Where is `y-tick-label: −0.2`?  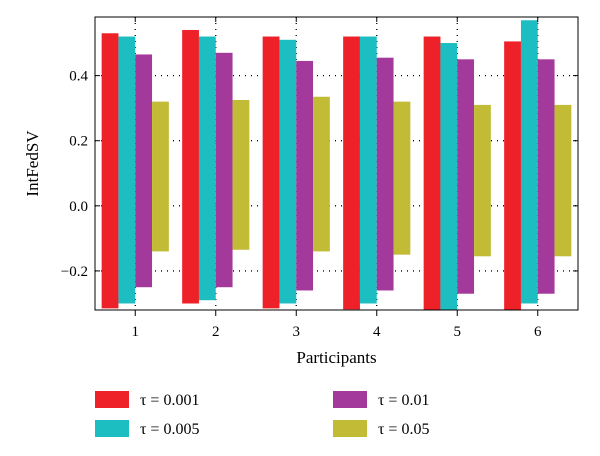 y-tick-label: −0.2 is located at coordinates (74, 272).